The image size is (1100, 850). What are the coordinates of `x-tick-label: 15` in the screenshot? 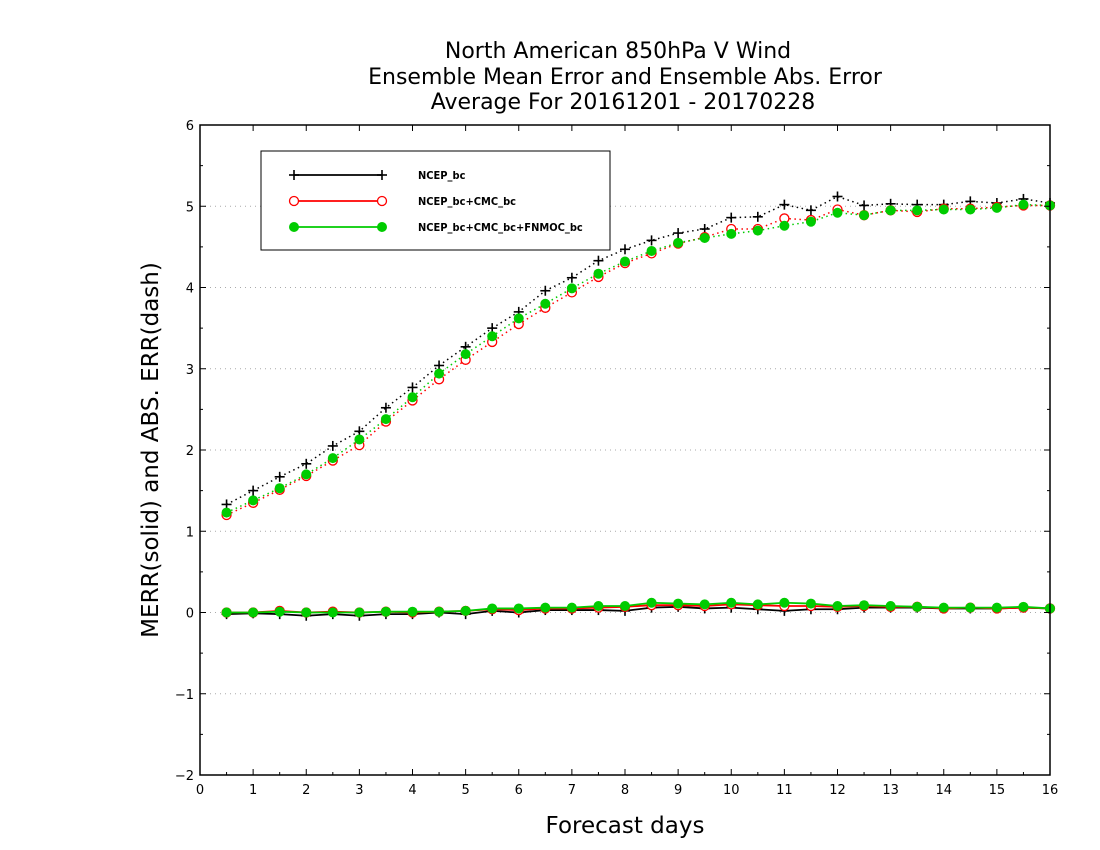 It's located at (997, 790).